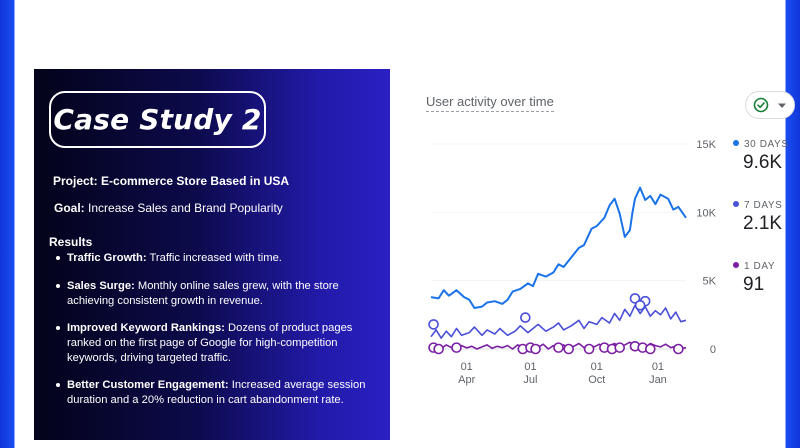 The height and width of the screenshot is (448, 800). Describe the element at coordinates (713, 350) in the screenshot. I see `y-tick-label: 0` at that location.